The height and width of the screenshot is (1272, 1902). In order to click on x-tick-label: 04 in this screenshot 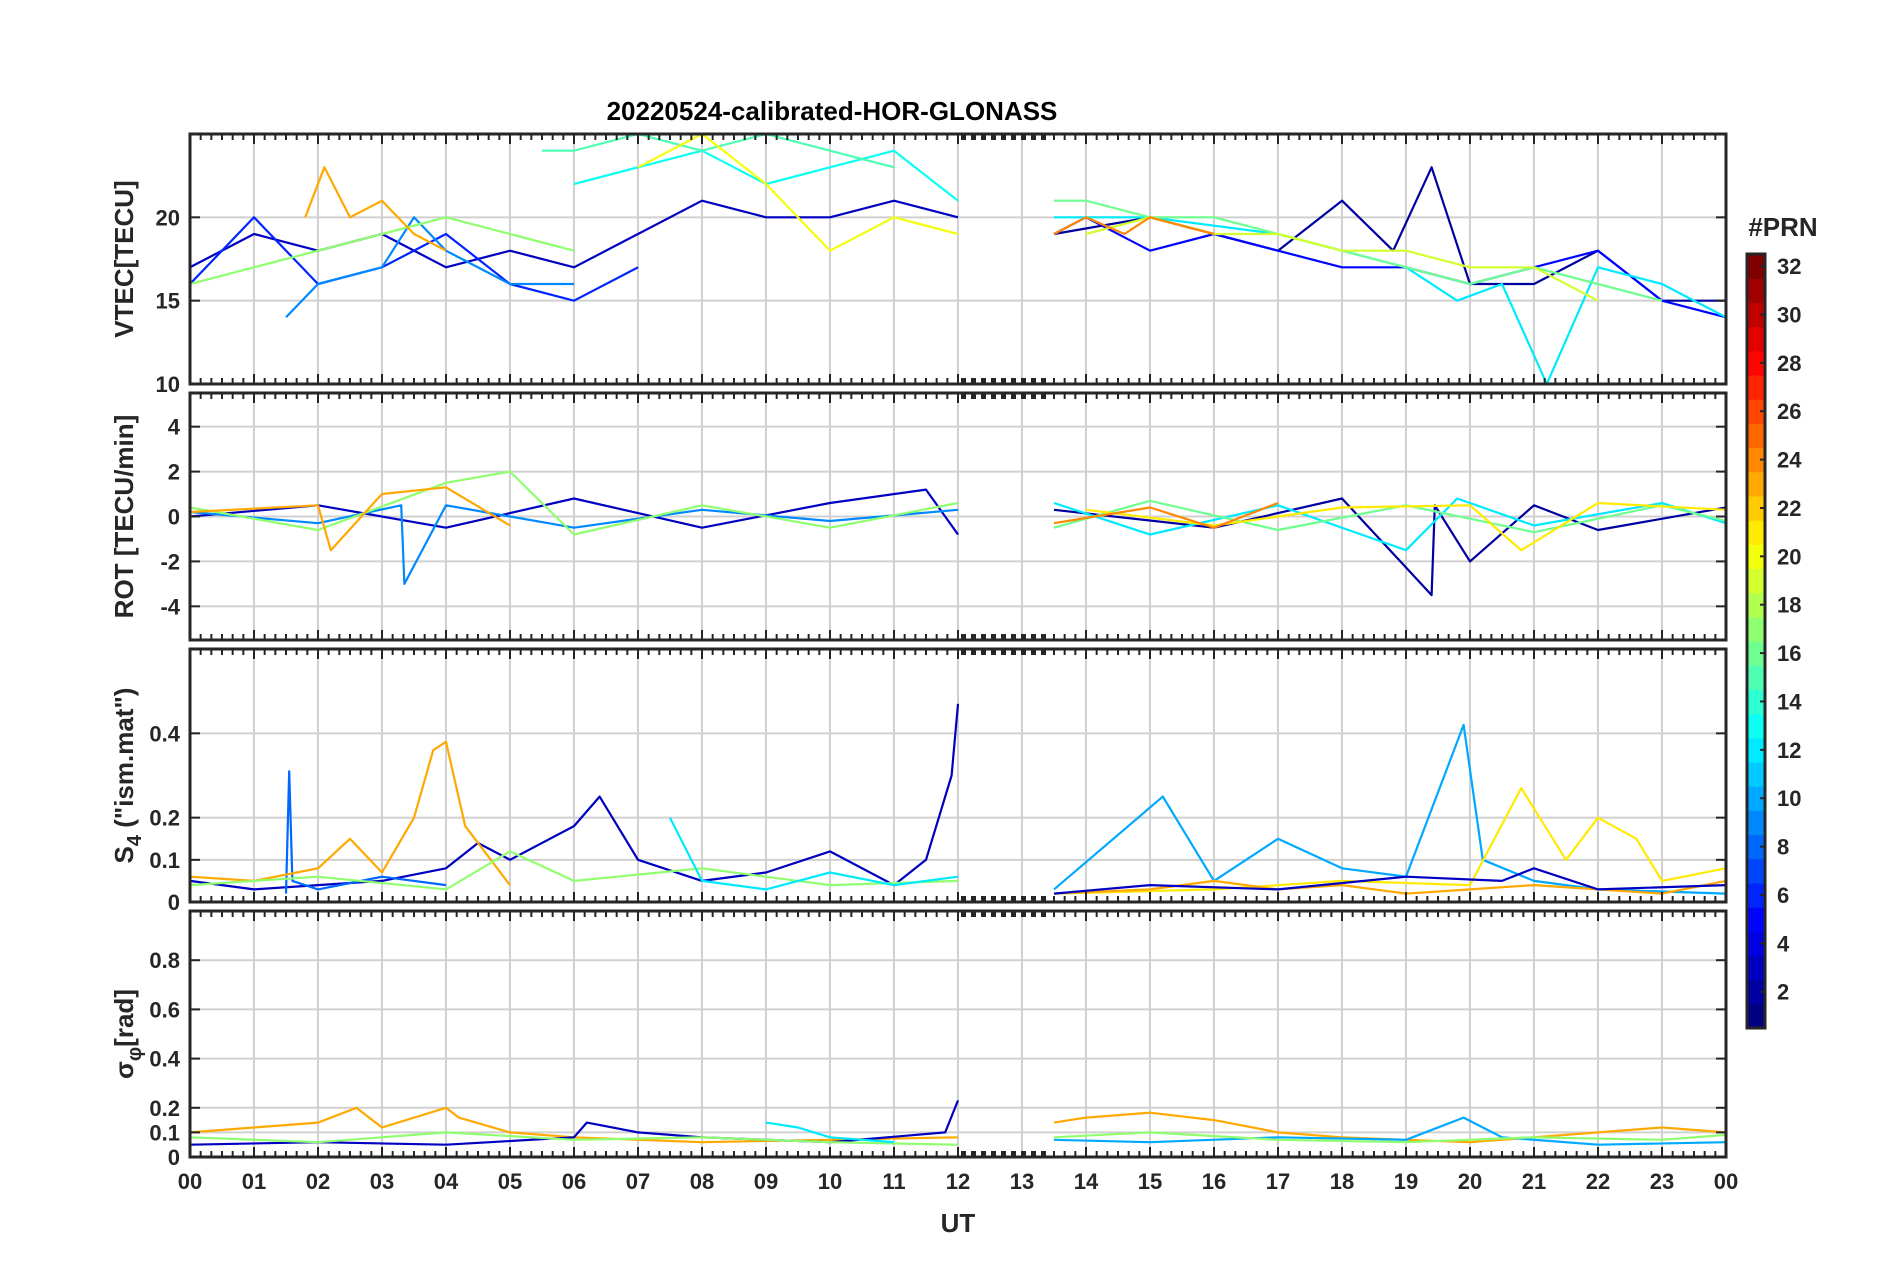, I will do `click(446, 1181)`.